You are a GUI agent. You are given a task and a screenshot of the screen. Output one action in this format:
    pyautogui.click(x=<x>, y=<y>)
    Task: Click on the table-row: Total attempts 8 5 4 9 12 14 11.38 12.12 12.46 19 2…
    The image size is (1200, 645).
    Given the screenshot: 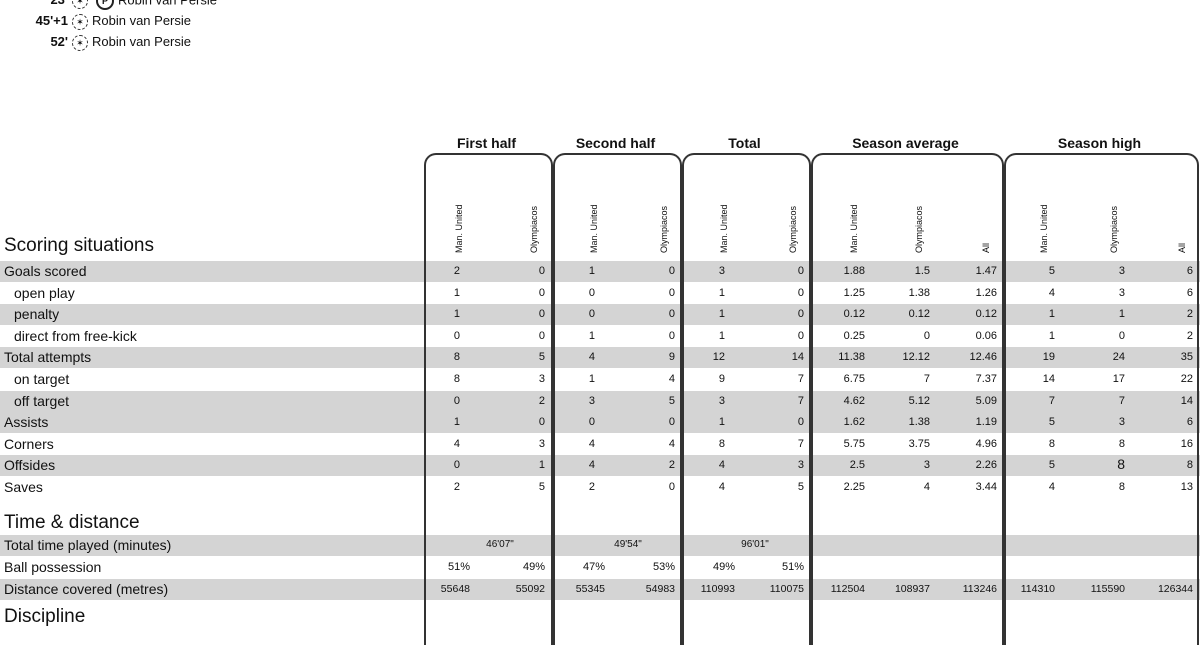 What is the action you would take?
    pyautogui.click(x=600, y=358)
    